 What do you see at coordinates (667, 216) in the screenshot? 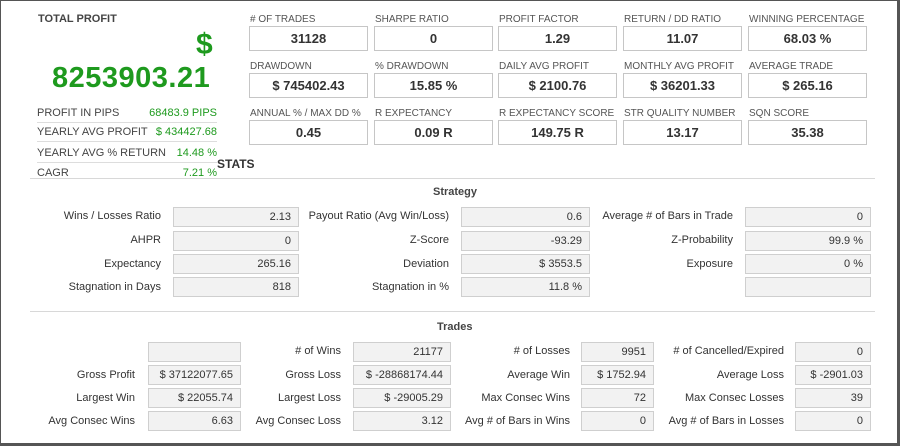
I see `strategy-label: Average # of Bars in Trade` at bounding box center [667, 216].